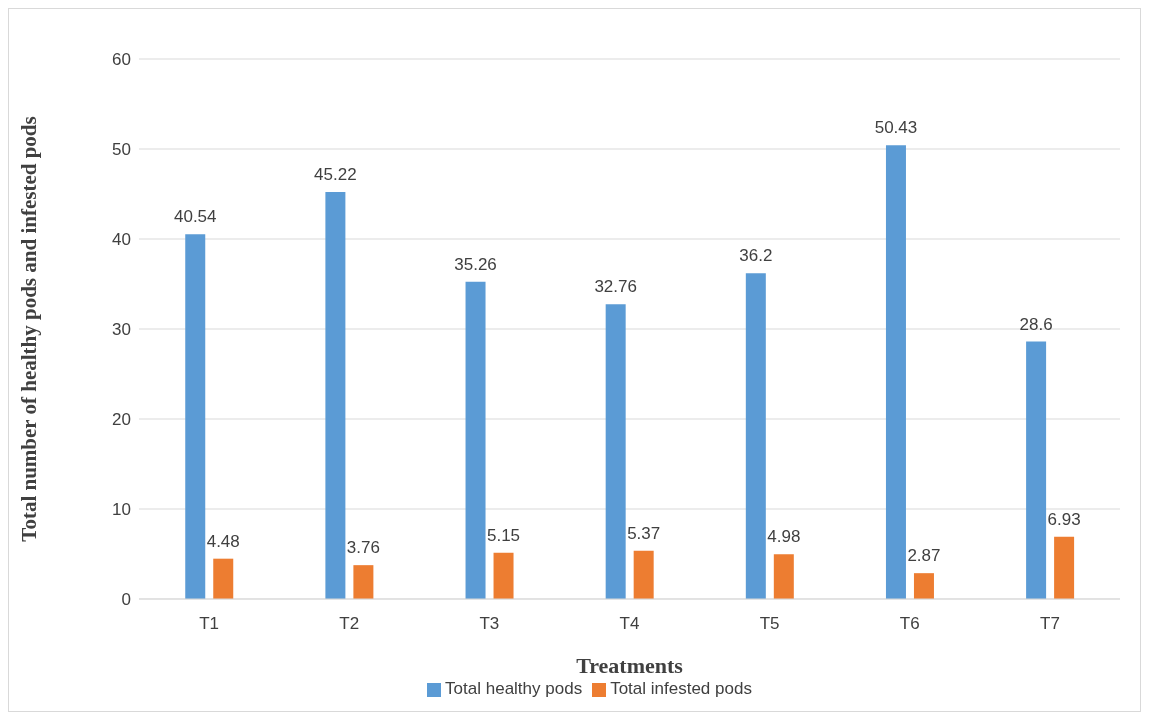 The width and height of the screenshot is (1149, 720). I want to click on data-label: 40.54, so click(195, 217).